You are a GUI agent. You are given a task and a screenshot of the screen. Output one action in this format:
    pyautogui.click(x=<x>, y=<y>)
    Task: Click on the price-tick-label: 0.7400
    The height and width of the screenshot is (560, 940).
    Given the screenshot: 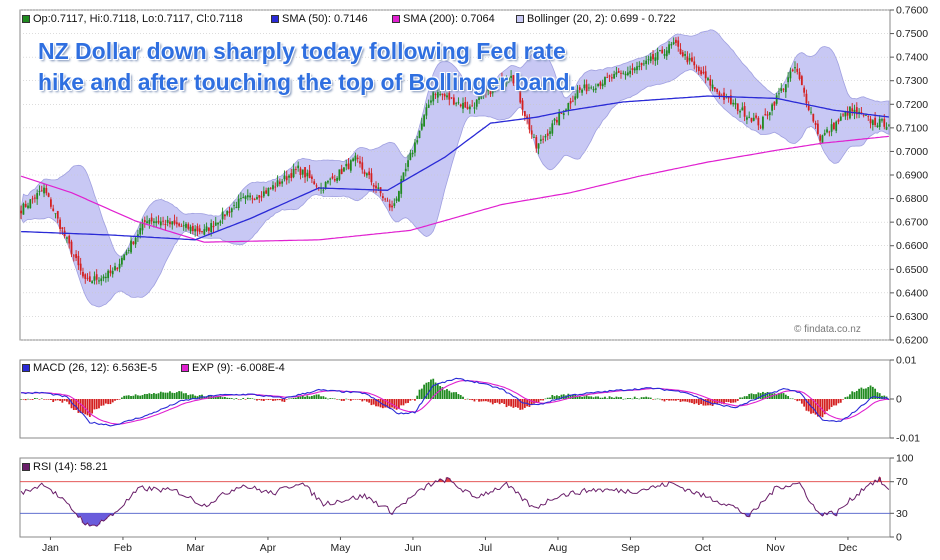 What is the action you would take?
    pyautogui.click(x=912, y=58)
    